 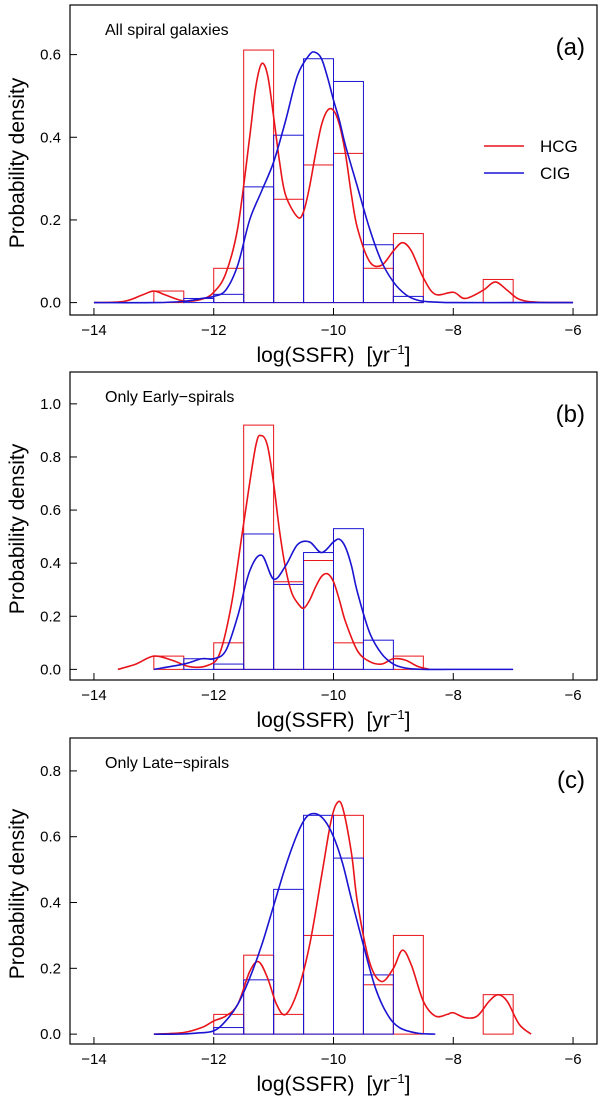 What do you see at coordinates (167, 30) in the screenshot?
I see `annotation-text: All spiral galaxies` at bounding box center [167, 30].